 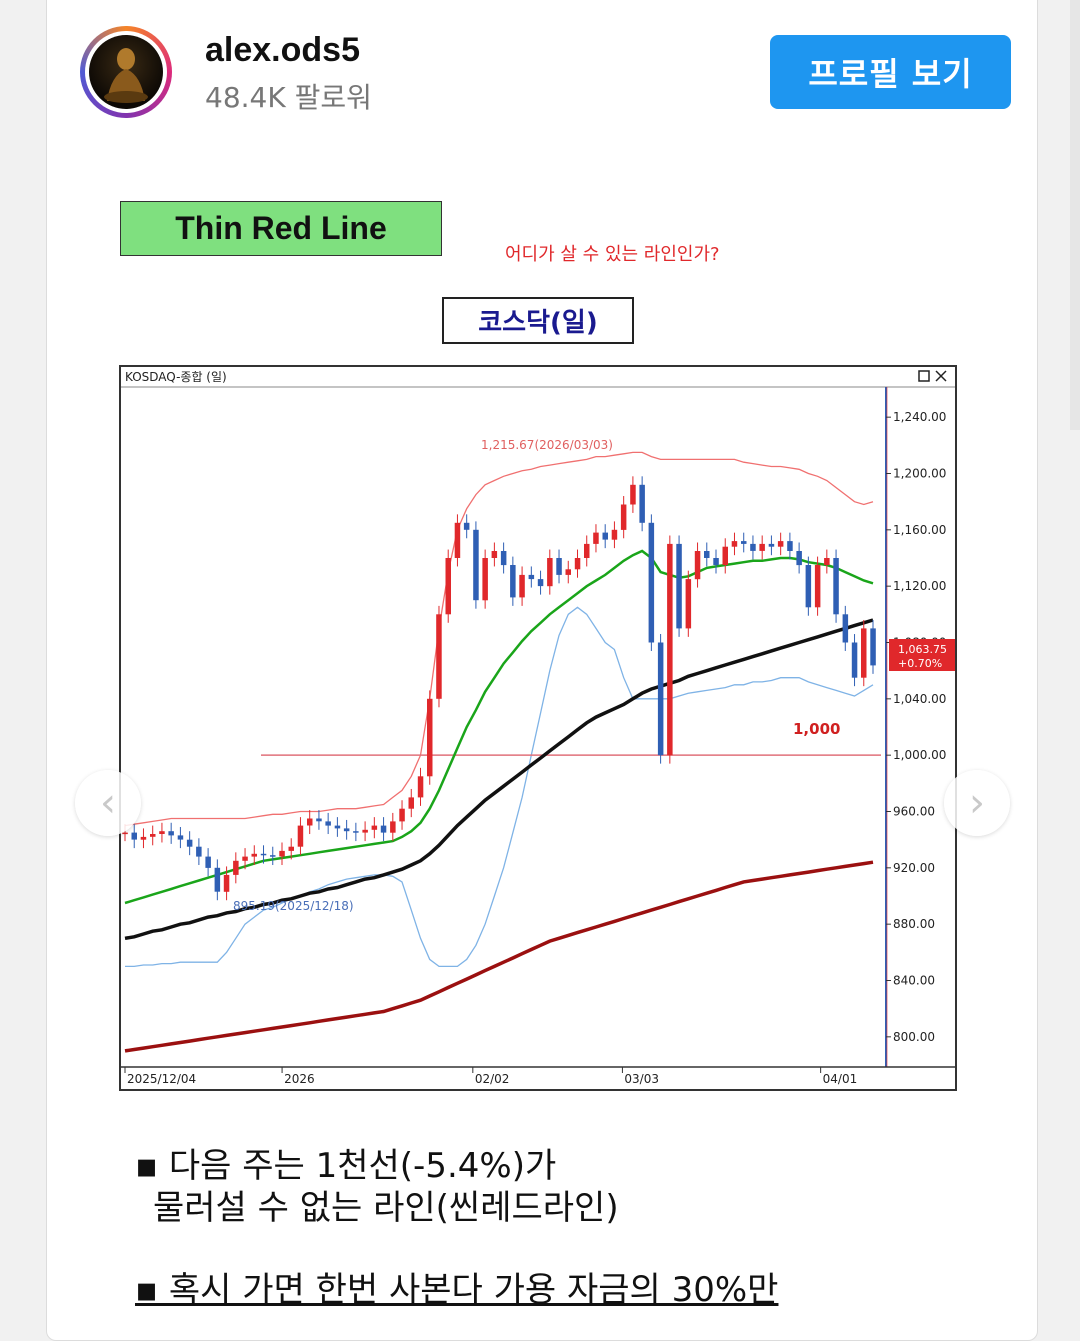 I want to click on y-tick-label: 840.00, so click(x=914, y=981).